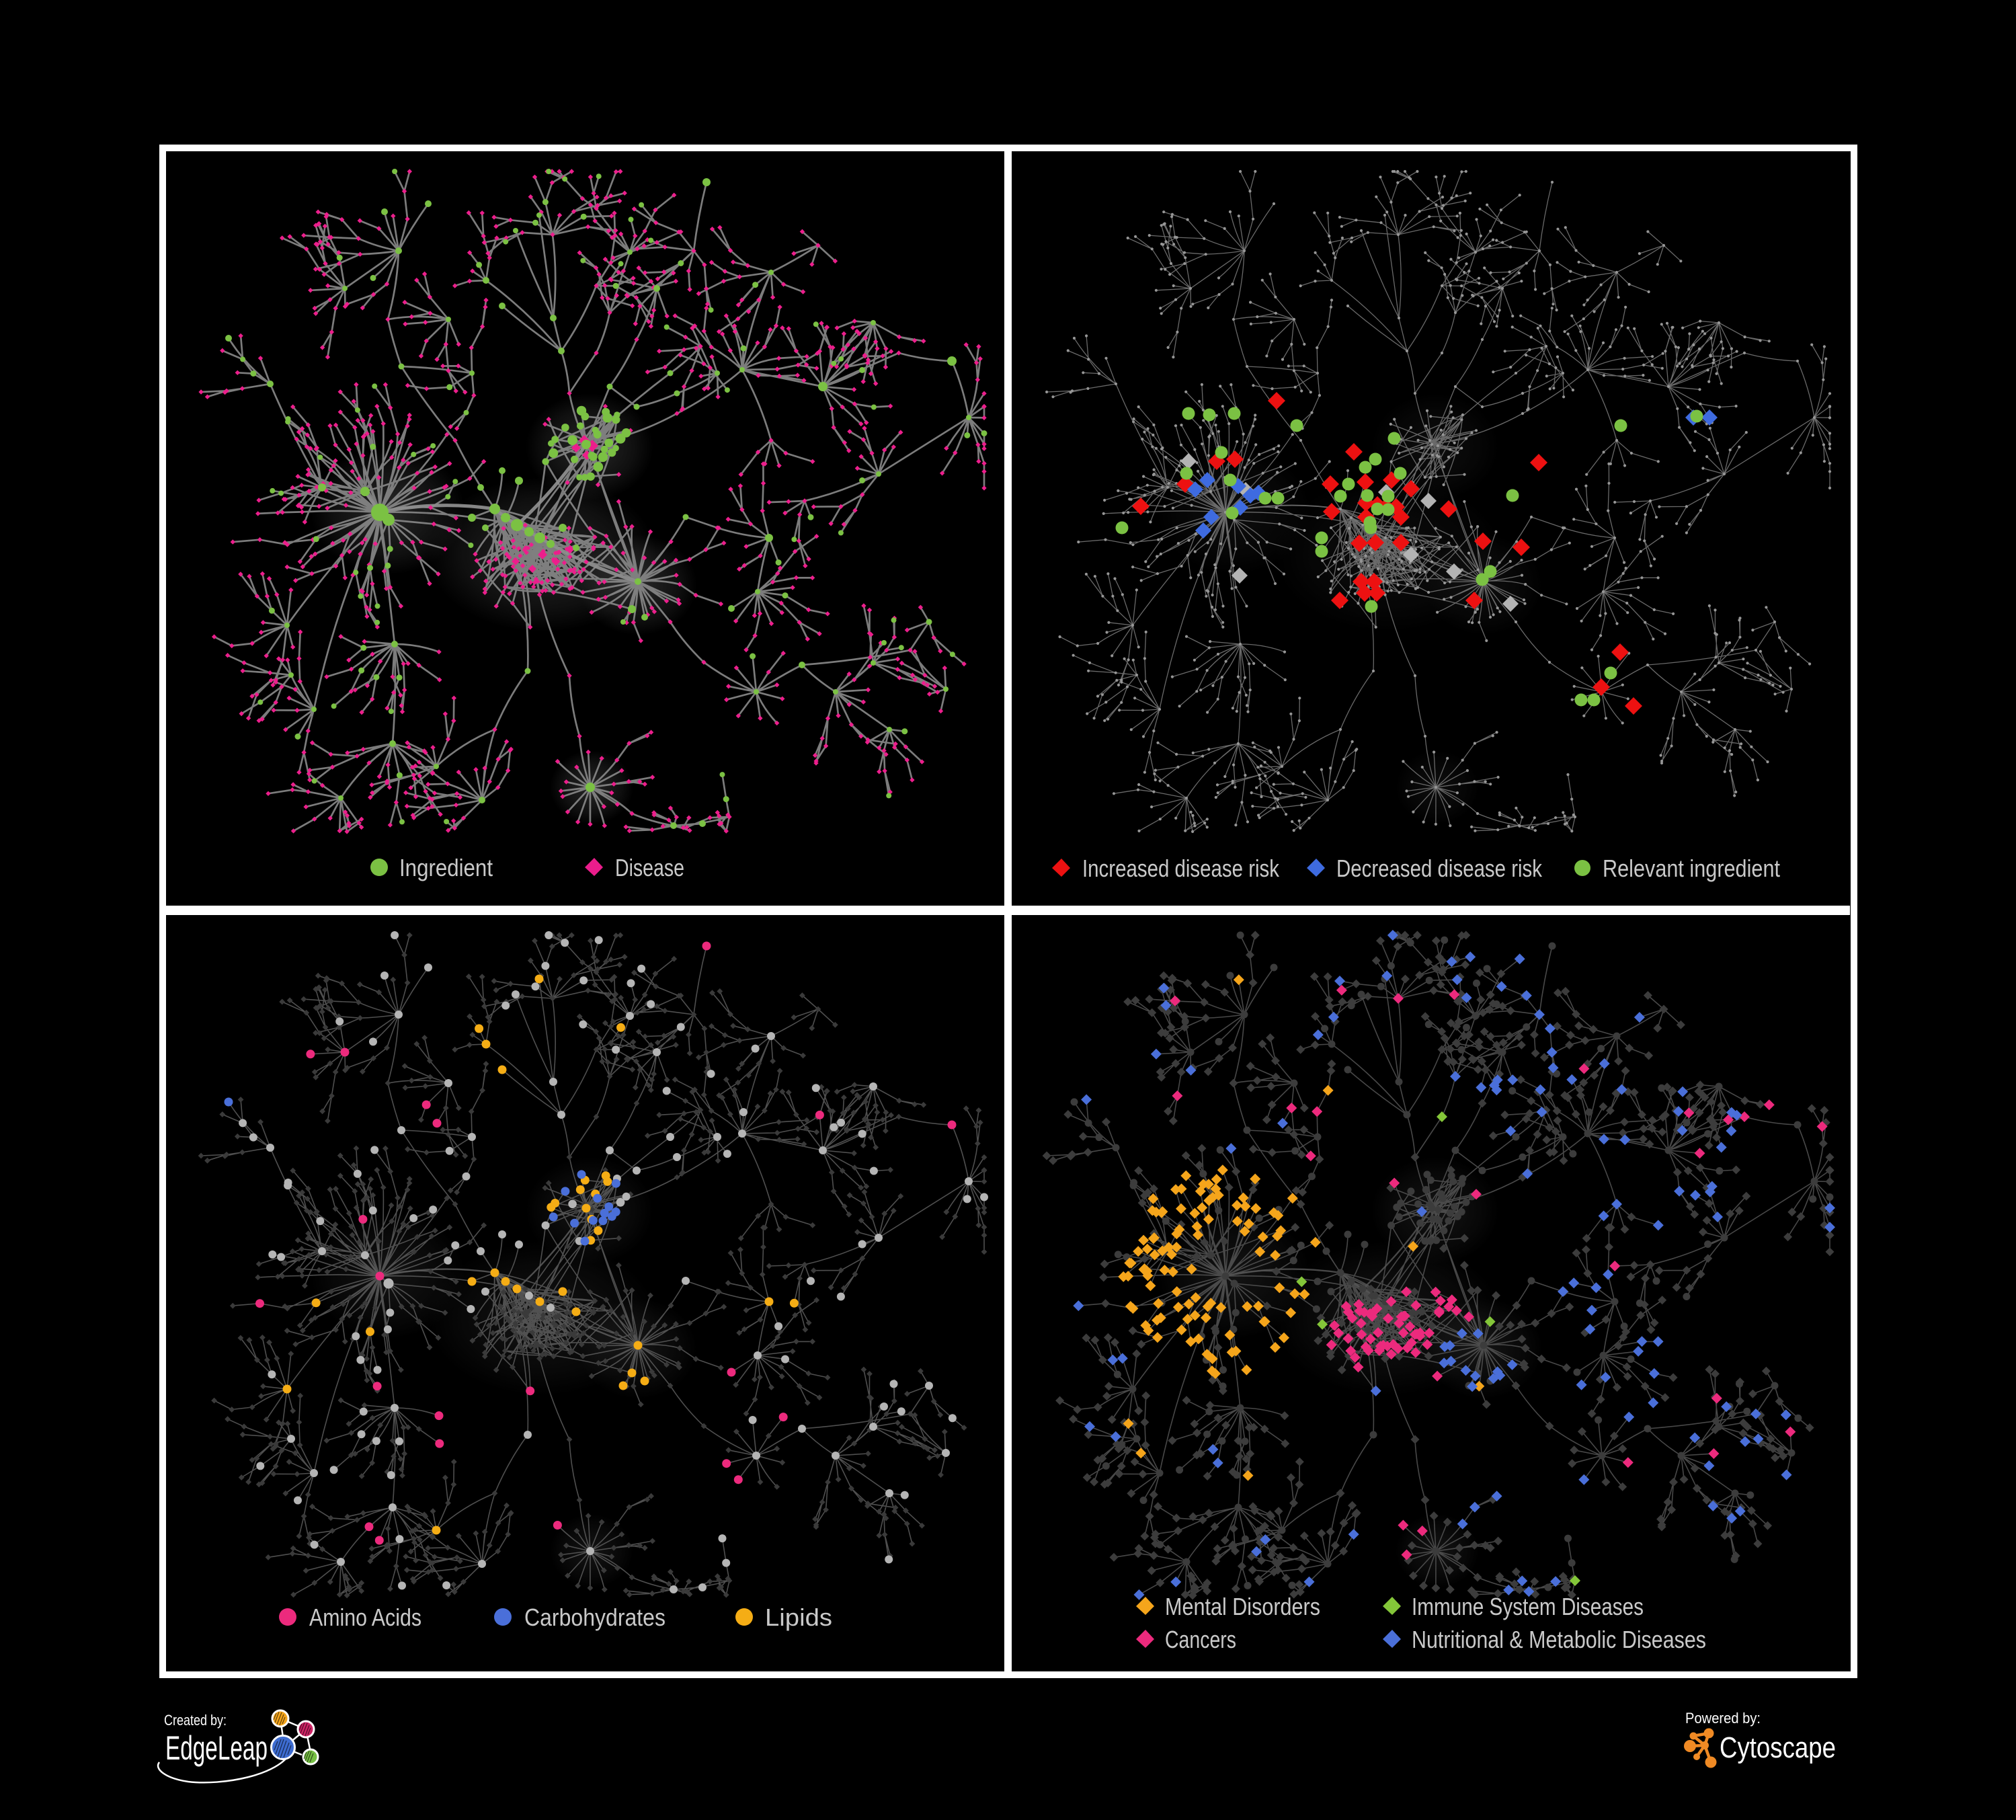  Describe the element at coordinates (446, 867) in the screenshot. I see `svg-text: Ingredient` at that location.